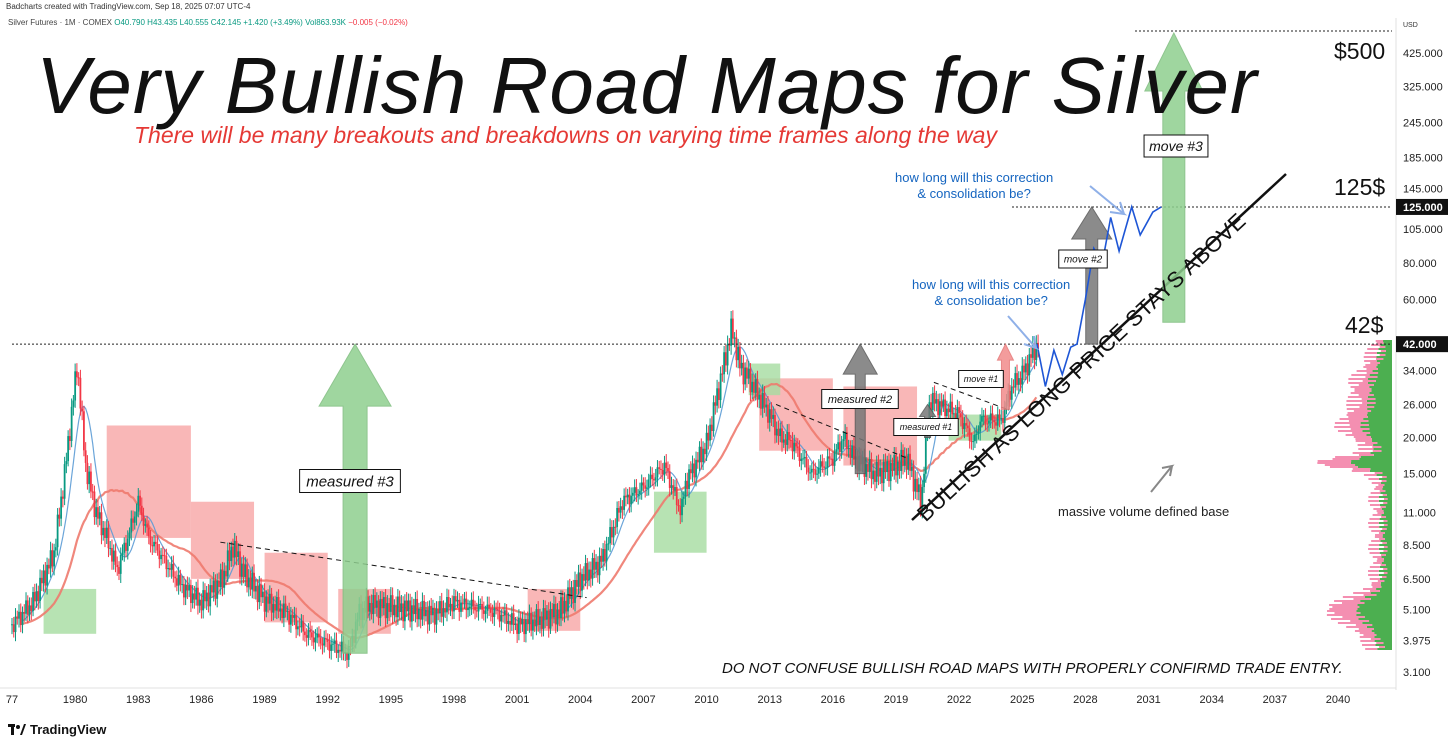  I want to click on x-tick-label: 1995, so click(391, 700).